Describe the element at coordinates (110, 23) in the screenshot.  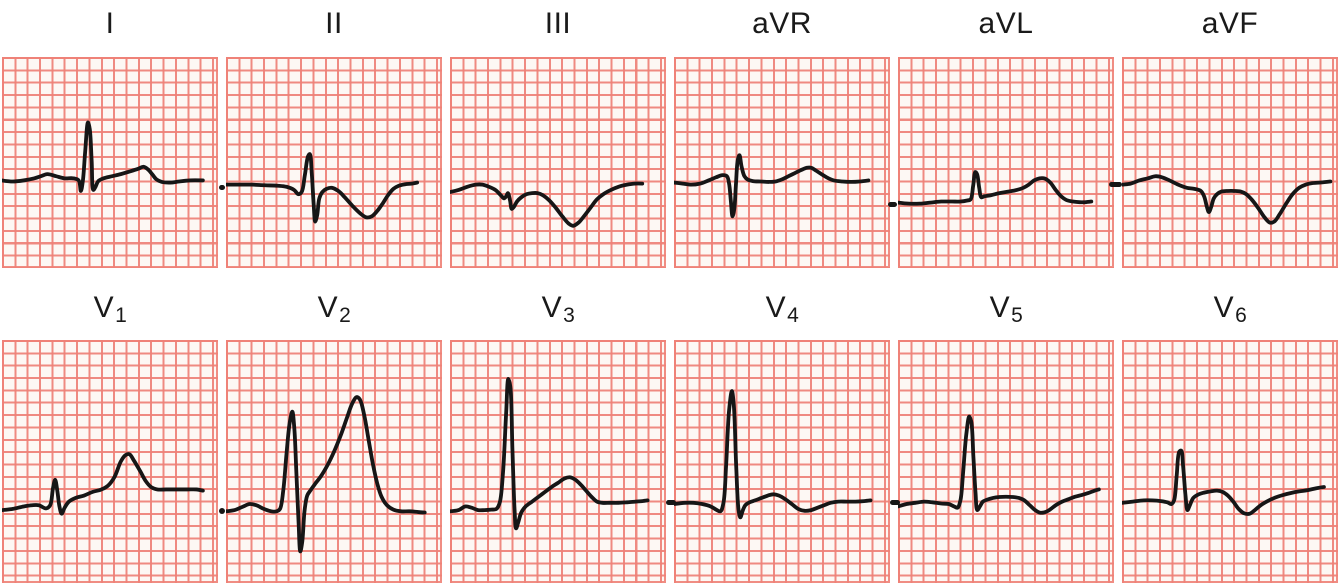
I see `lead-label-text: I` at that location.